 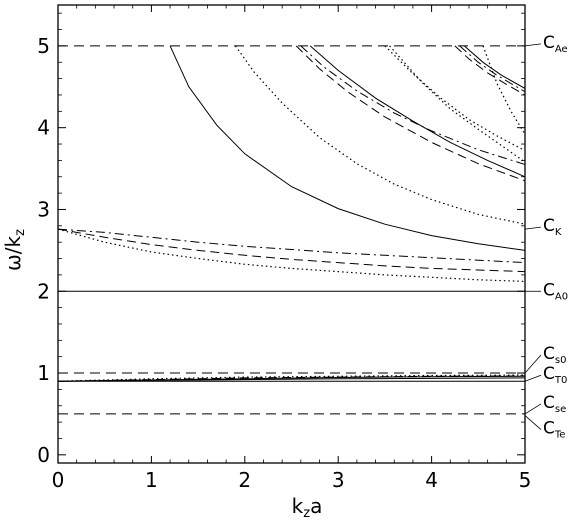 I want to click on y-tick-label: 0, so click(x=43, y=455).